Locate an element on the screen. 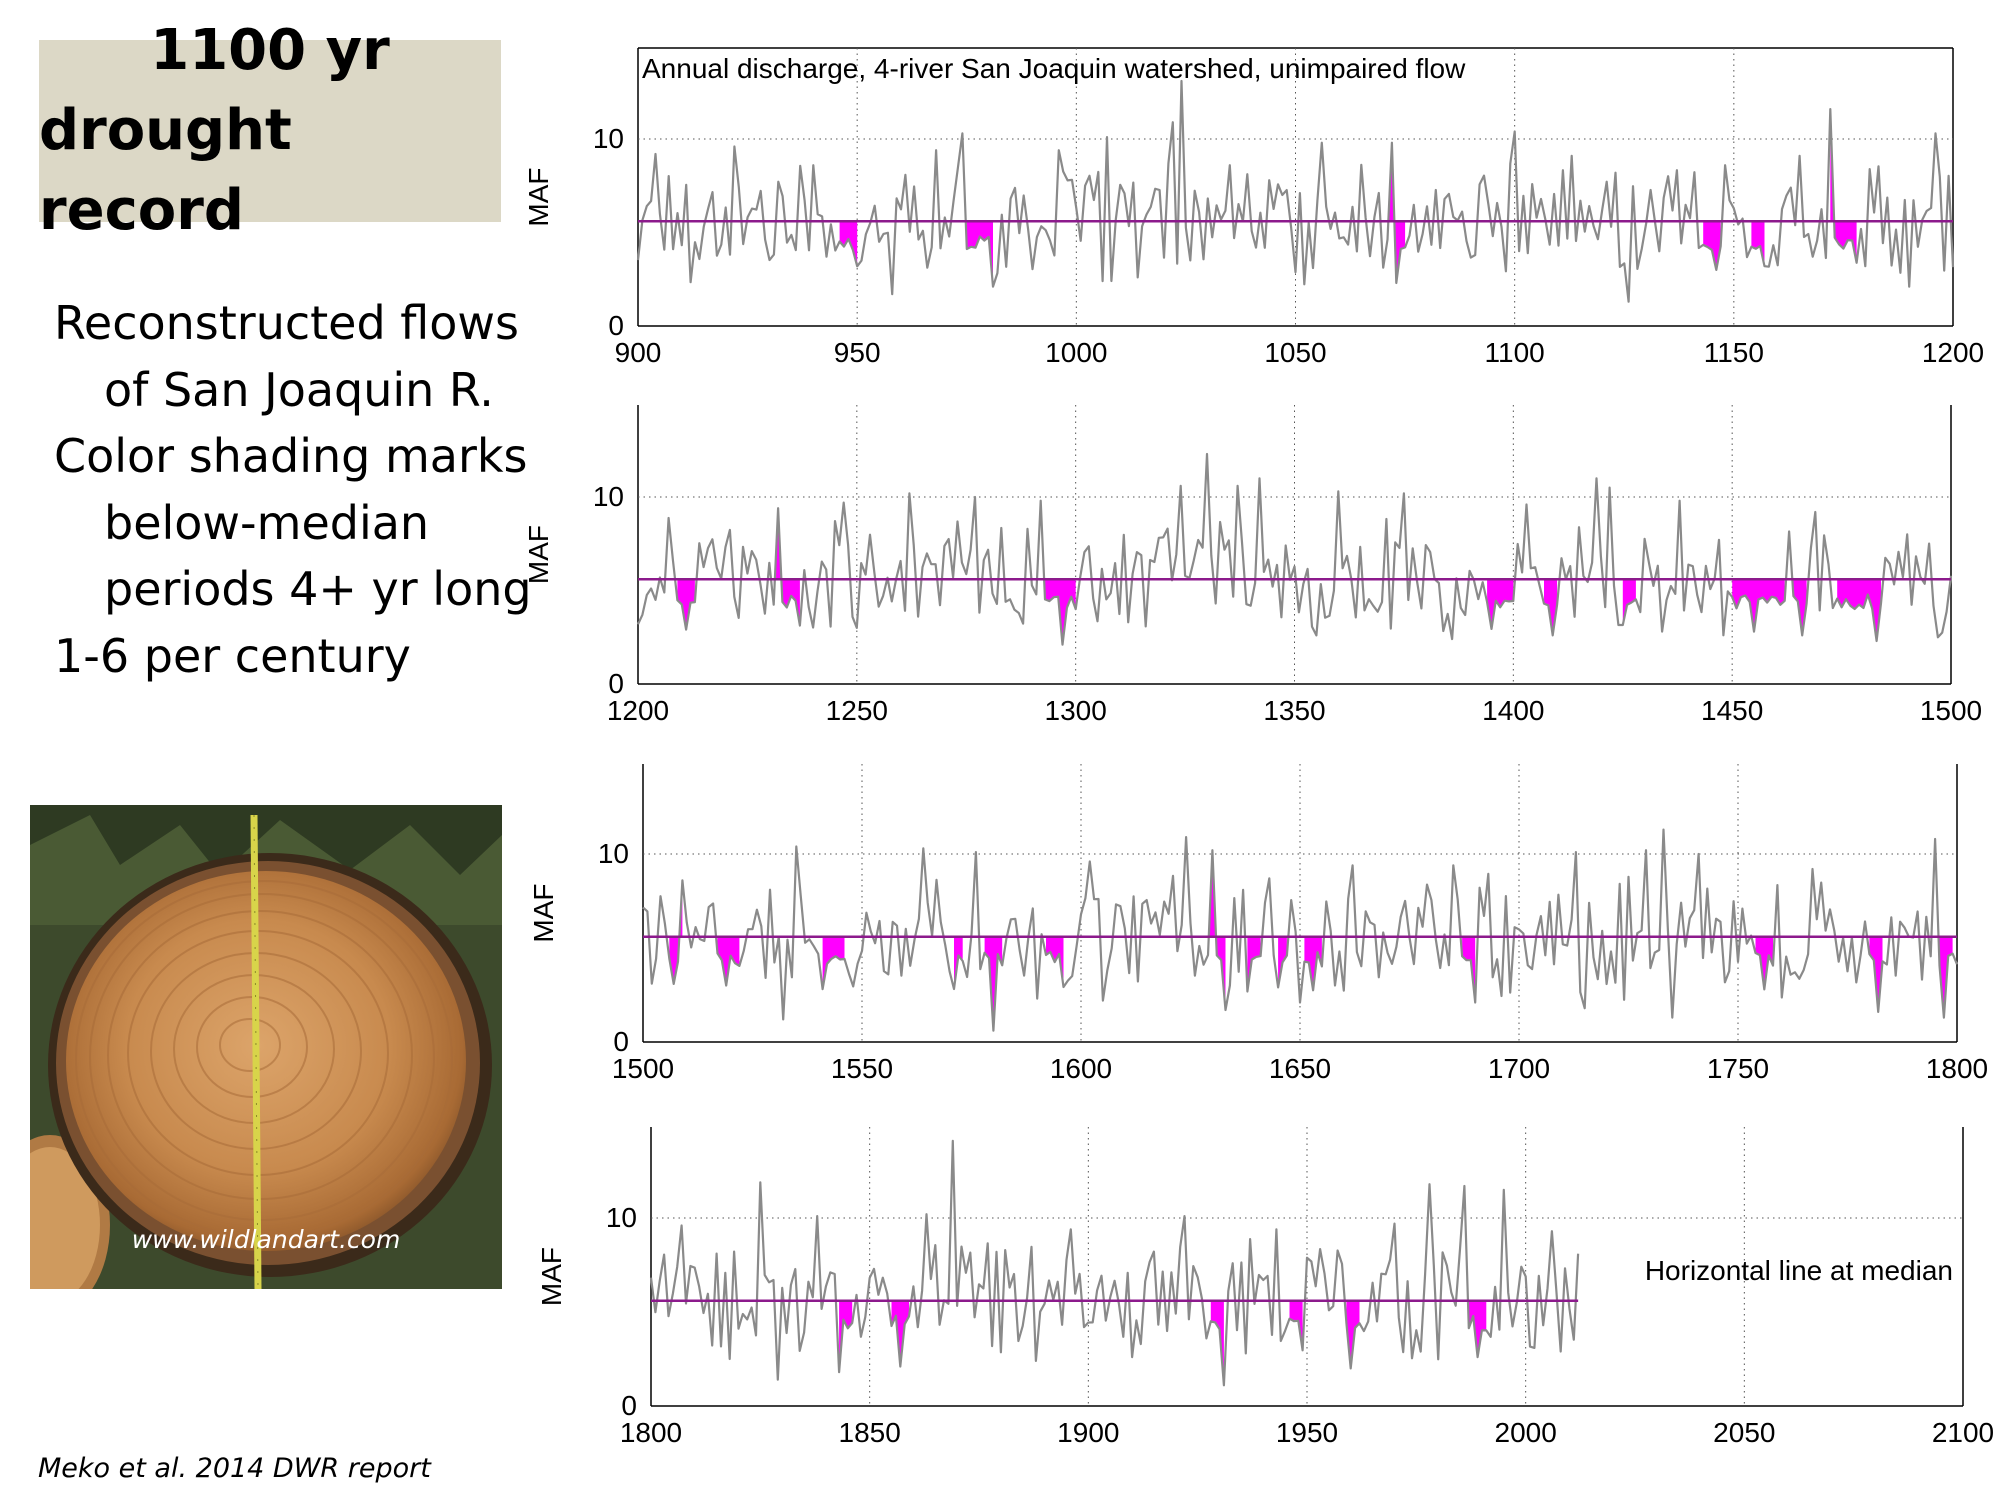 The width and height of the screenshot is (2000, 1500). x-tick-label: 1650 is located at coordinates (1300, 1068).